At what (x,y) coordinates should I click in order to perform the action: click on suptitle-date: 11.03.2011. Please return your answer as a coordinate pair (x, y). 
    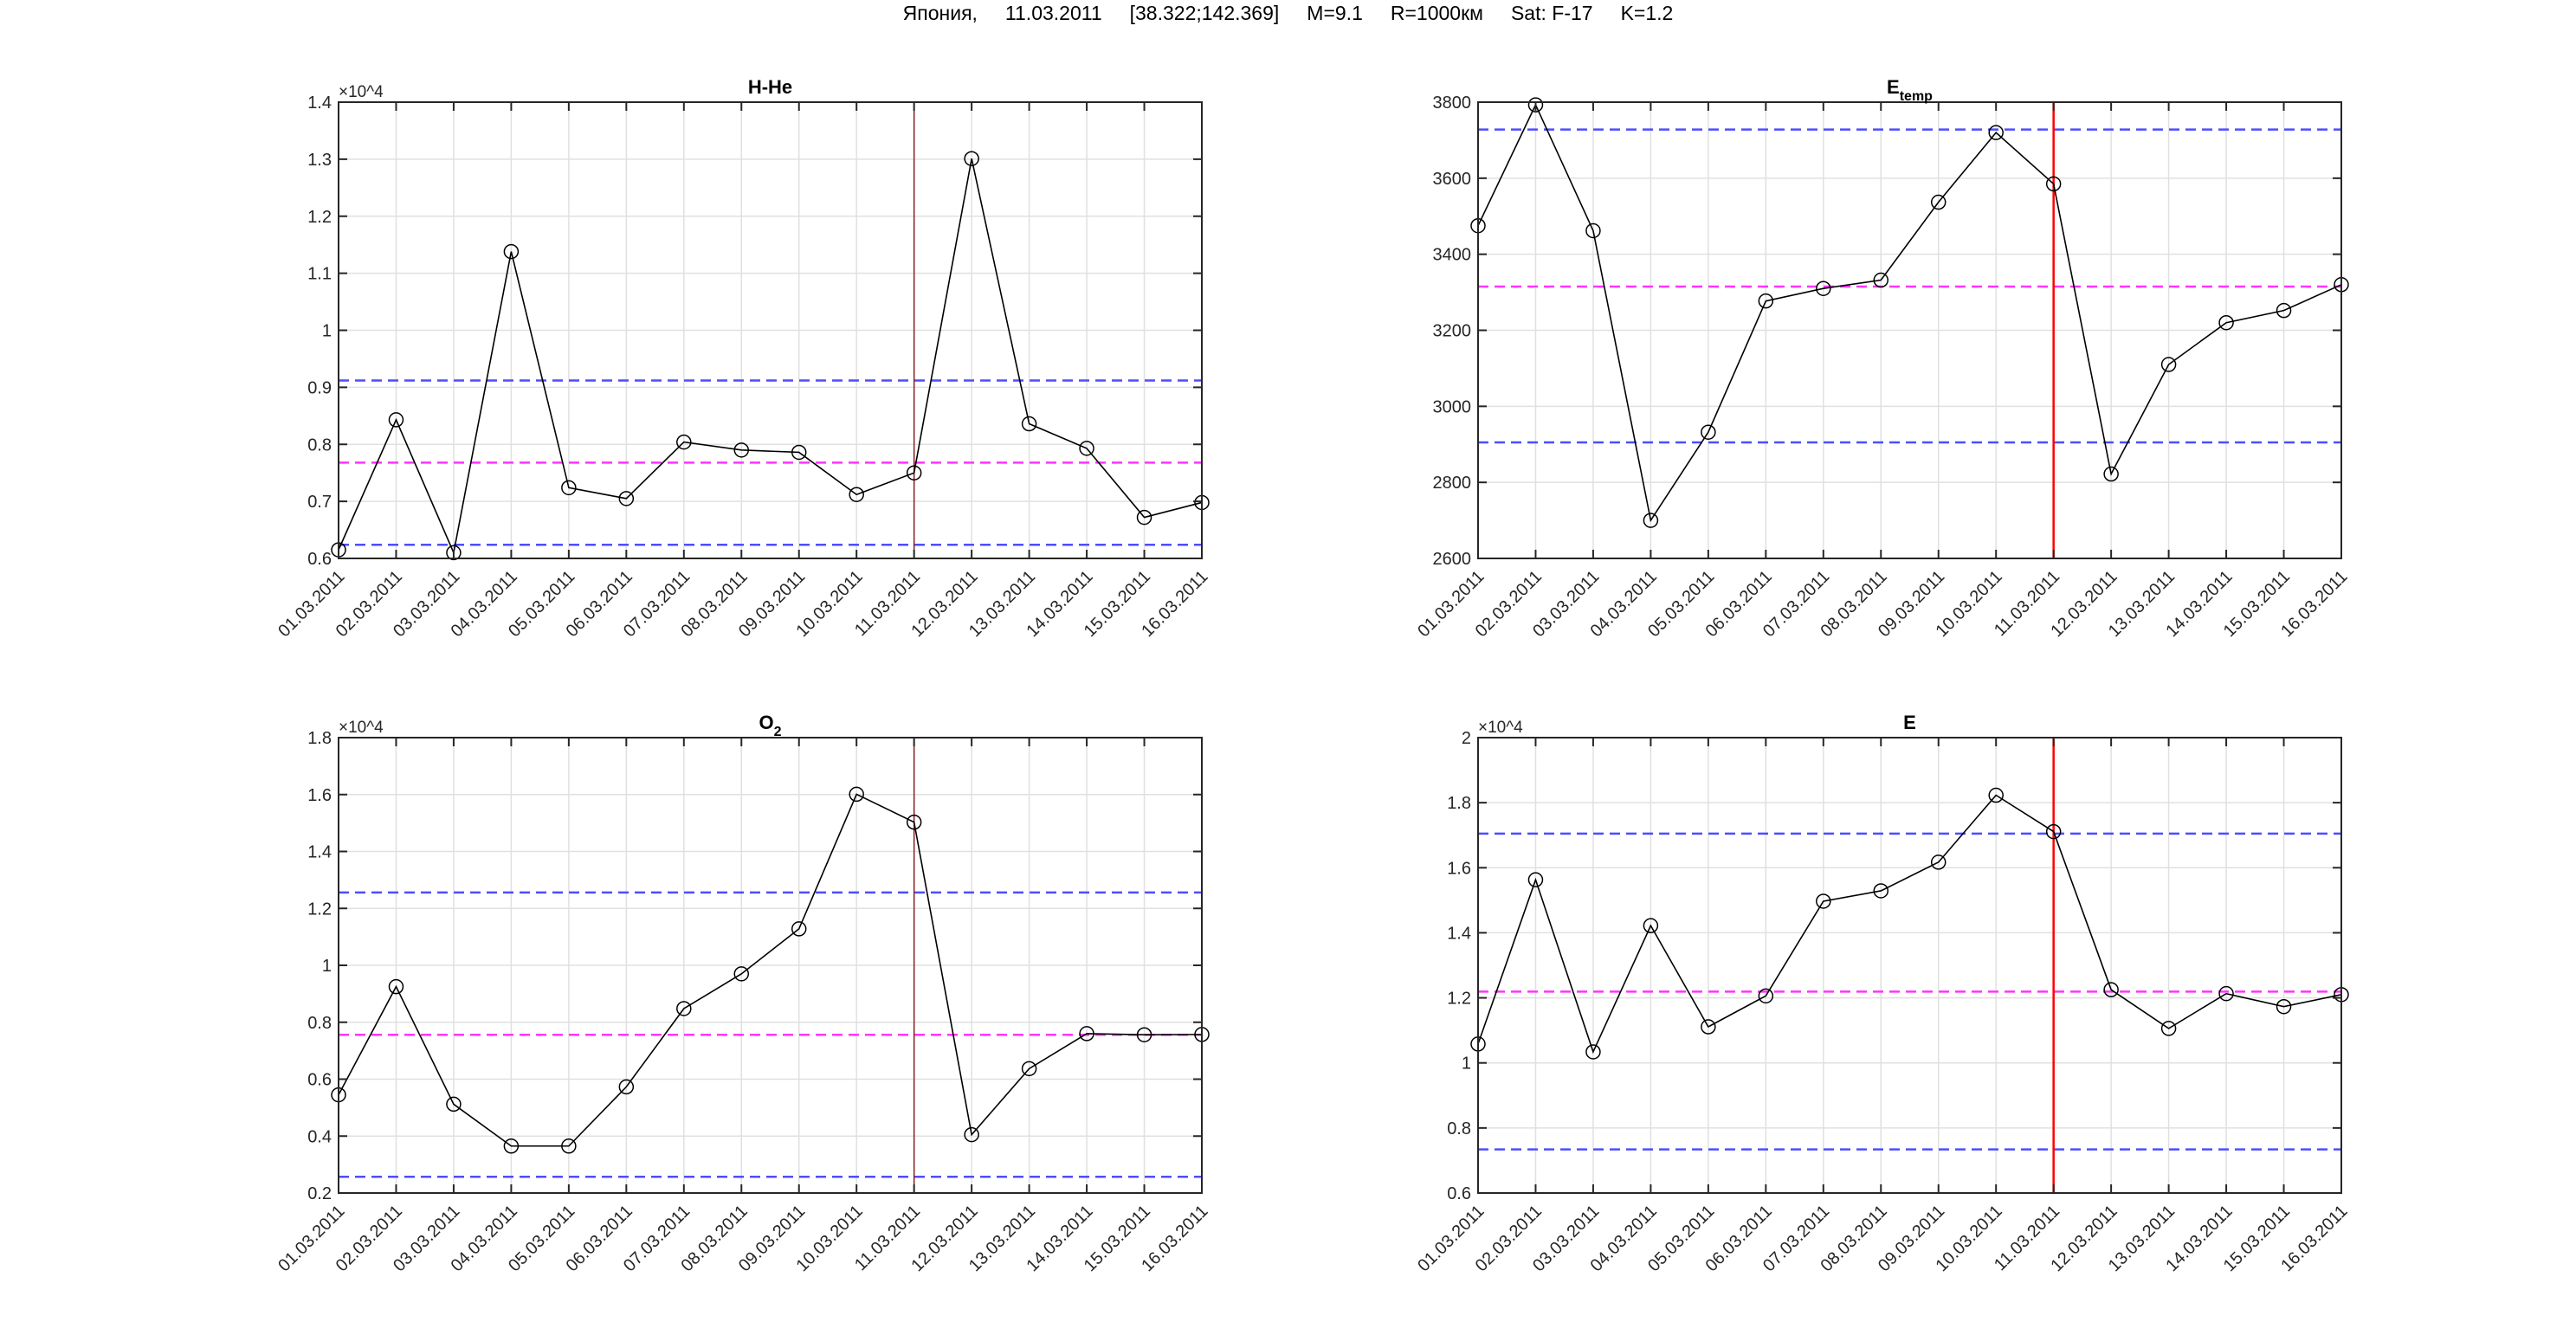
    Looking at the image, I should click on (1053, 13).